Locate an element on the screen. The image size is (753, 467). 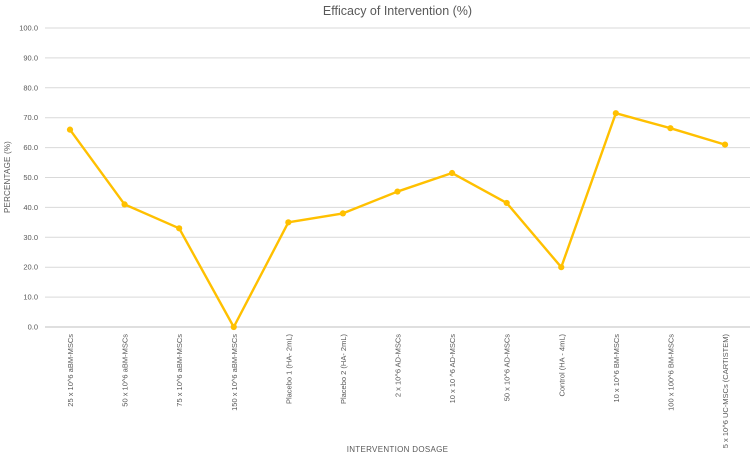
y-tick-label: 100.0 is located at coordinates (28, 28).